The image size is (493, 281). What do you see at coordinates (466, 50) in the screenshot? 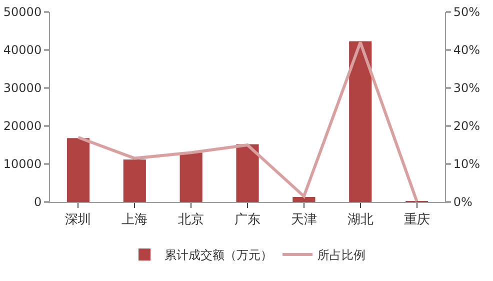
I see `y2-tick-label: 40%` at bounding box center [466, 50].